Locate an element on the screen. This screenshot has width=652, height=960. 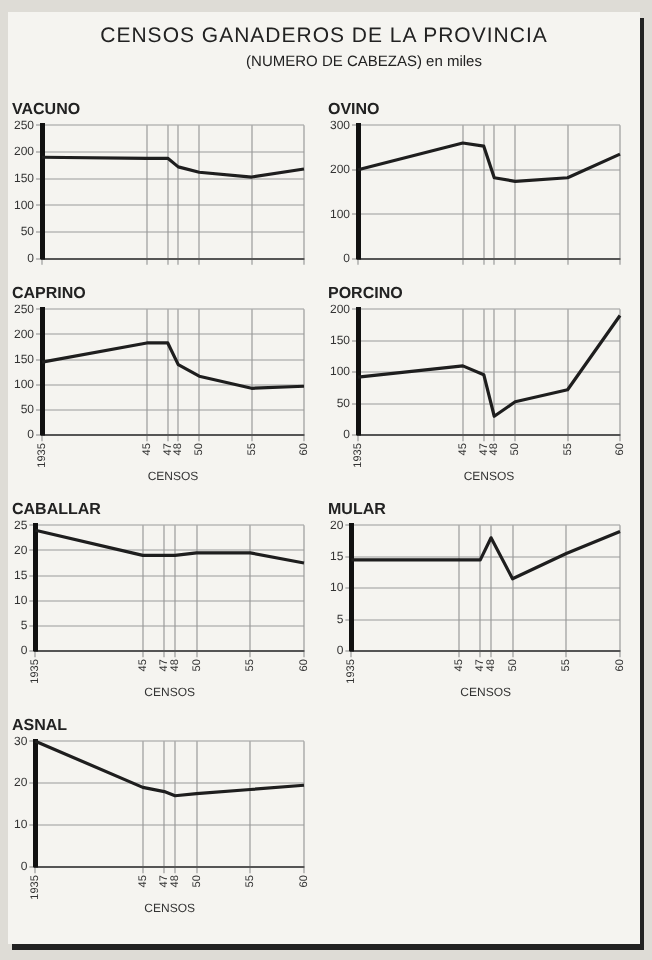
chart-title: ASNAL is located at coordinates (40, 725).